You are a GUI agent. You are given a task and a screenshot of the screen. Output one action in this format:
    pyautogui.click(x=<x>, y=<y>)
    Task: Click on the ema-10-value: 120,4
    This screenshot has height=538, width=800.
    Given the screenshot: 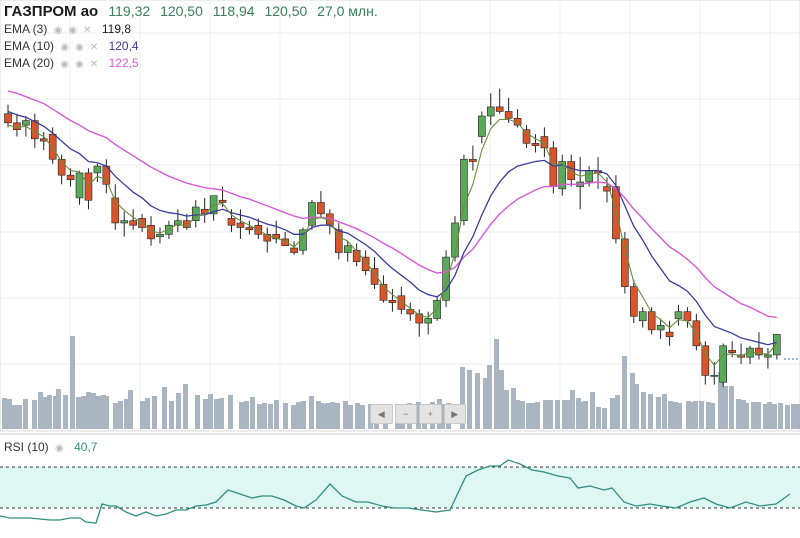 What is the action you would take?
    pyautogui.click(x=123, y=46)
    